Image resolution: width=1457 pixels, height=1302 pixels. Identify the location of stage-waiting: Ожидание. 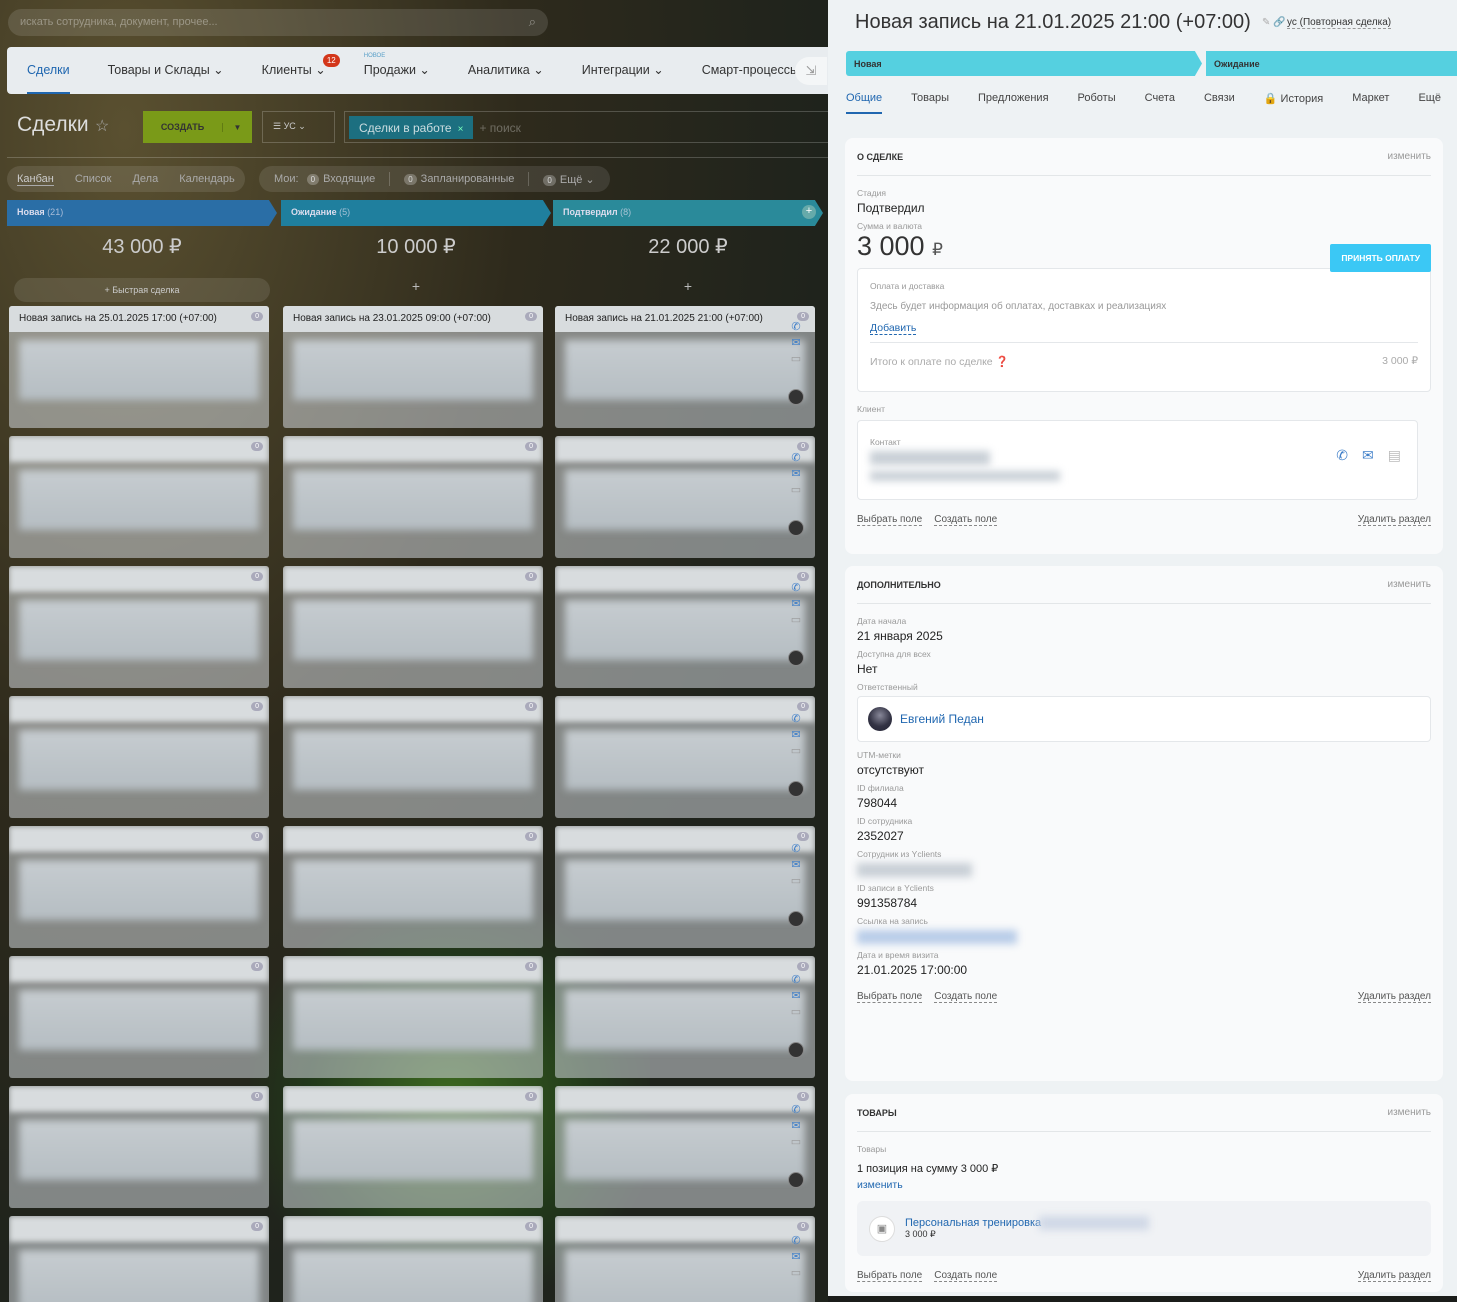
(1331, 63).